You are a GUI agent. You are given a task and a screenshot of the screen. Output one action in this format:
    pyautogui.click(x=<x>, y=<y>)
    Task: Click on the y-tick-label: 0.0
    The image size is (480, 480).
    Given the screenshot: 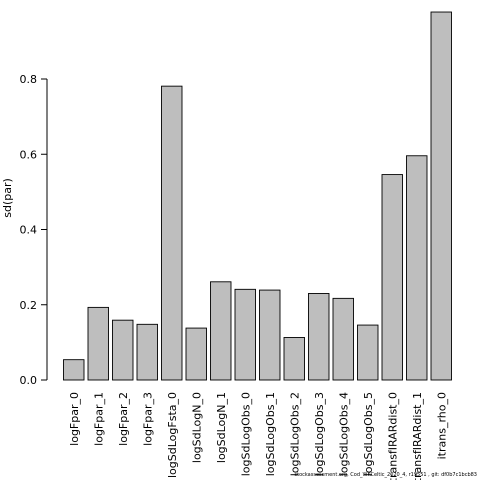 What is the action you would take?
    pyautogui.click(x=29, y=380)
    